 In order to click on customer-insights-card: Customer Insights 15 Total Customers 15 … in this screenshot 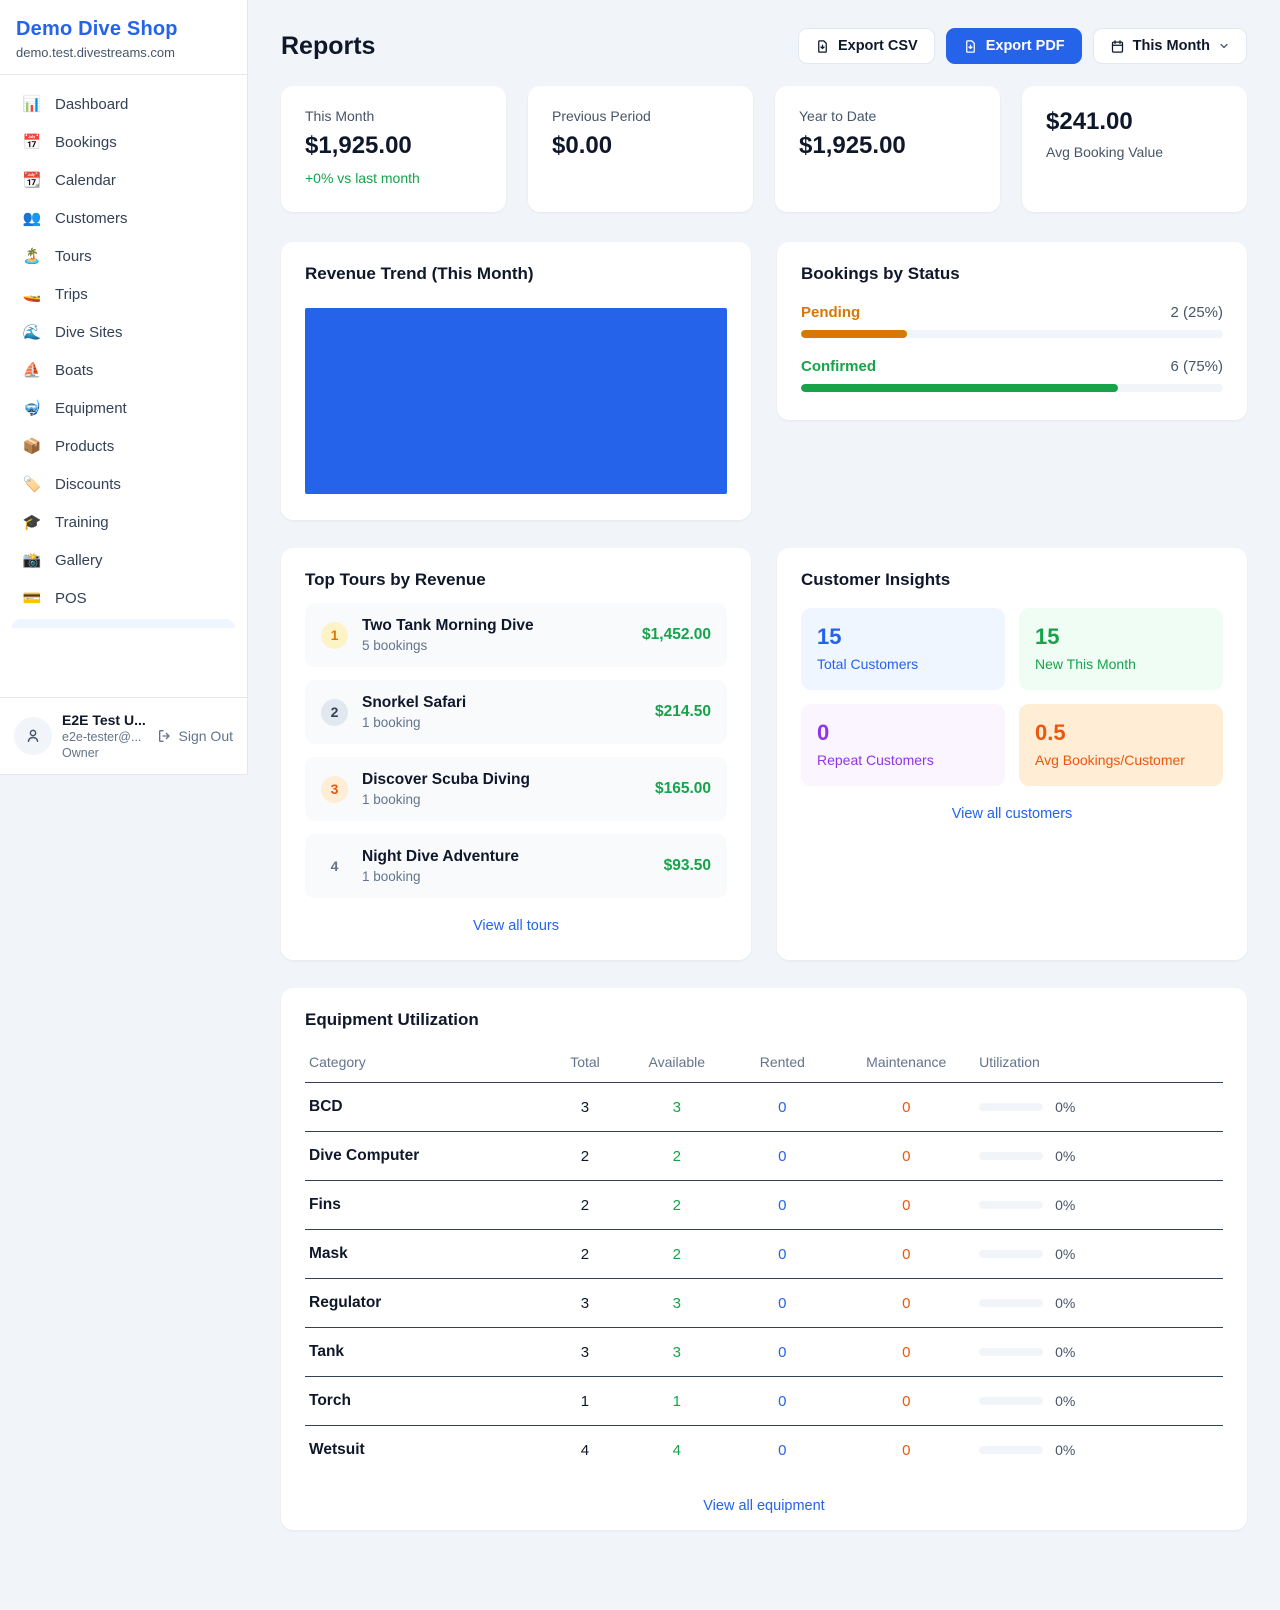, I will do `click(1012, 754)`.